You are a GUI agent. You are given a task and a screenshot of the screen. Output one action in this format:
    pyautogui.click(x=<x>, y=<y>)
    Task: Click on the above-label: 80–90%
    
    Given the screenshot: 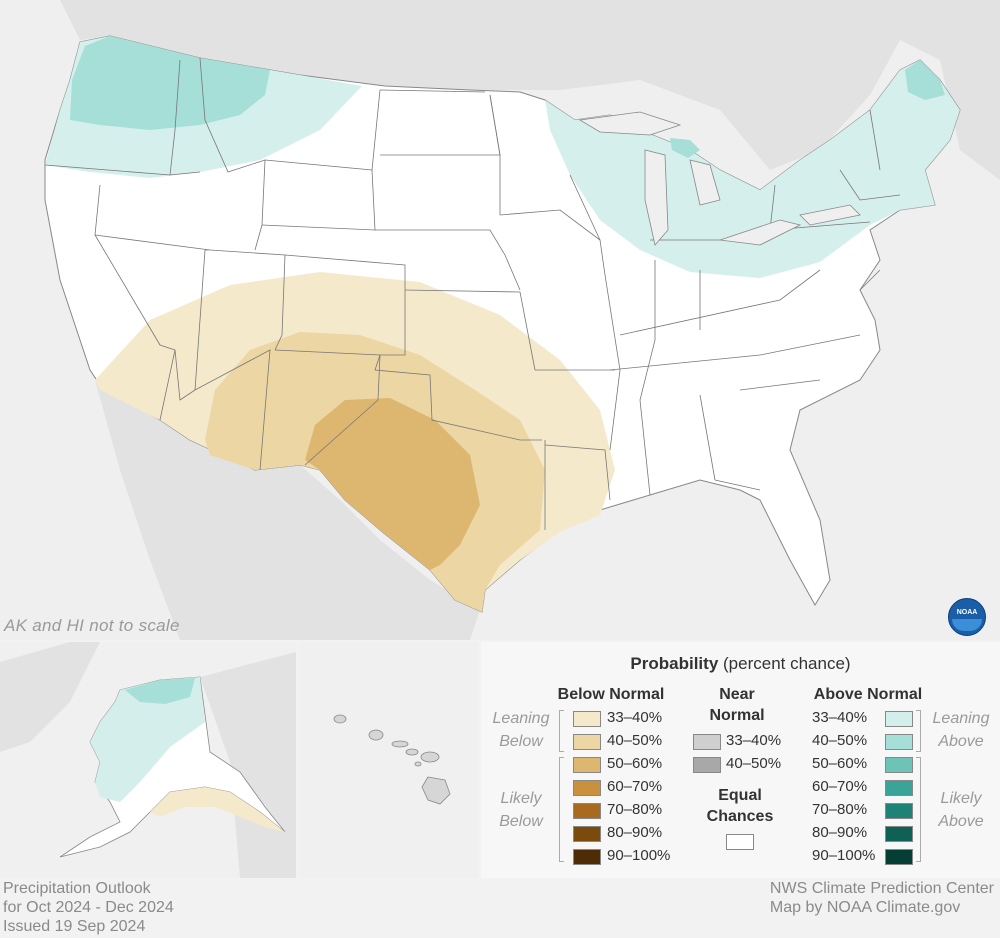 What is the action you would take?
    pyautogui.click(x=840, y=832)
    